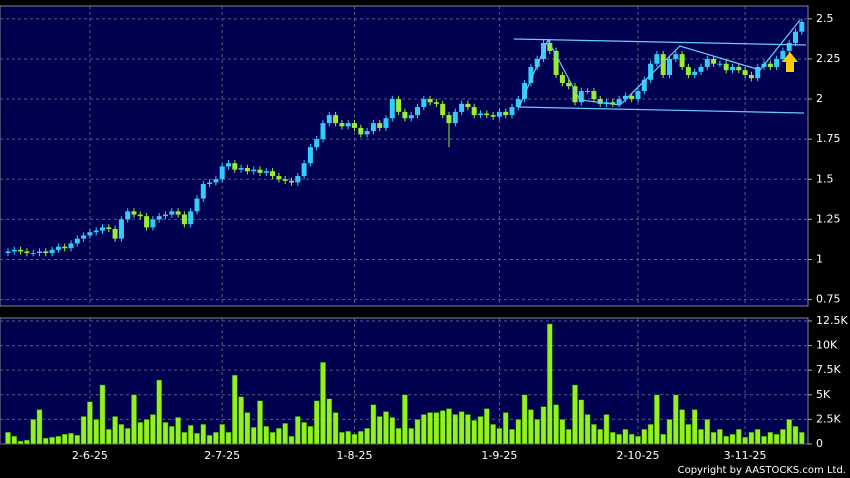  What do you see at coordinates (499, 455) in the screenshot?
I see `x-tick-label: 1-9-25` at bounding box center [499, 455].